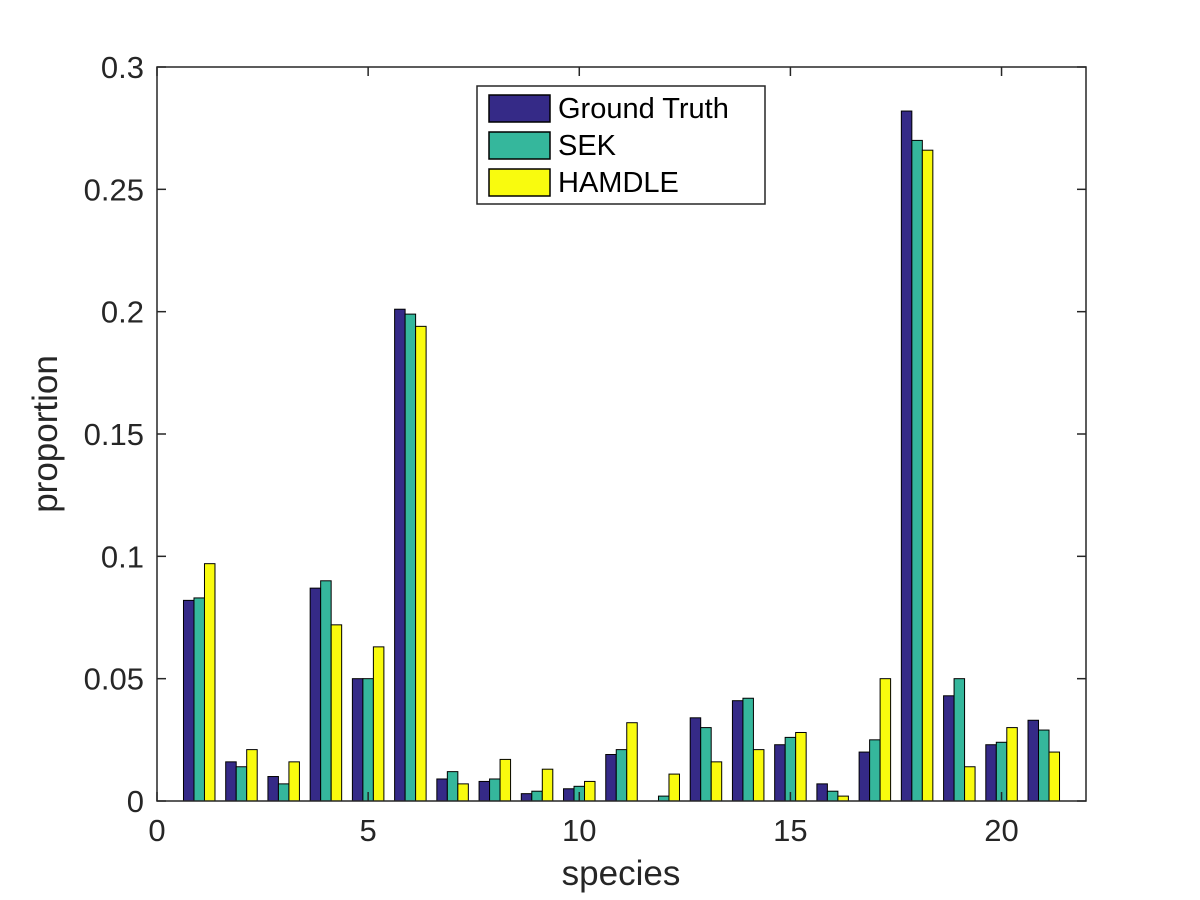 The height and width of the screenshot is (900, 1200). Describe the element at coordinates (621, 145) in the screenshot. I see `legend: Ground Truth SEK HAMDLE` at that location.